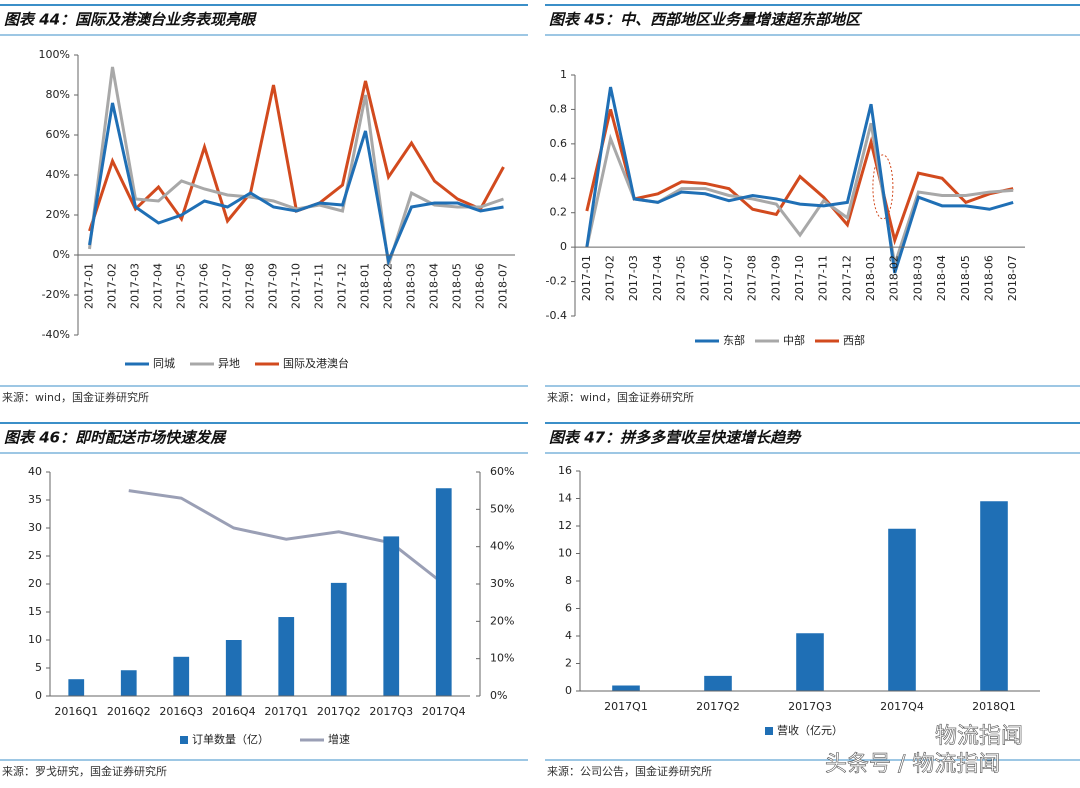 The height and width of the screenshot is (788, 1080). What do you see at coordinates (912, 764) in the screenshot?
I see `watermark: 头条号 / 物流指闻` at bounding box center [912, 764].